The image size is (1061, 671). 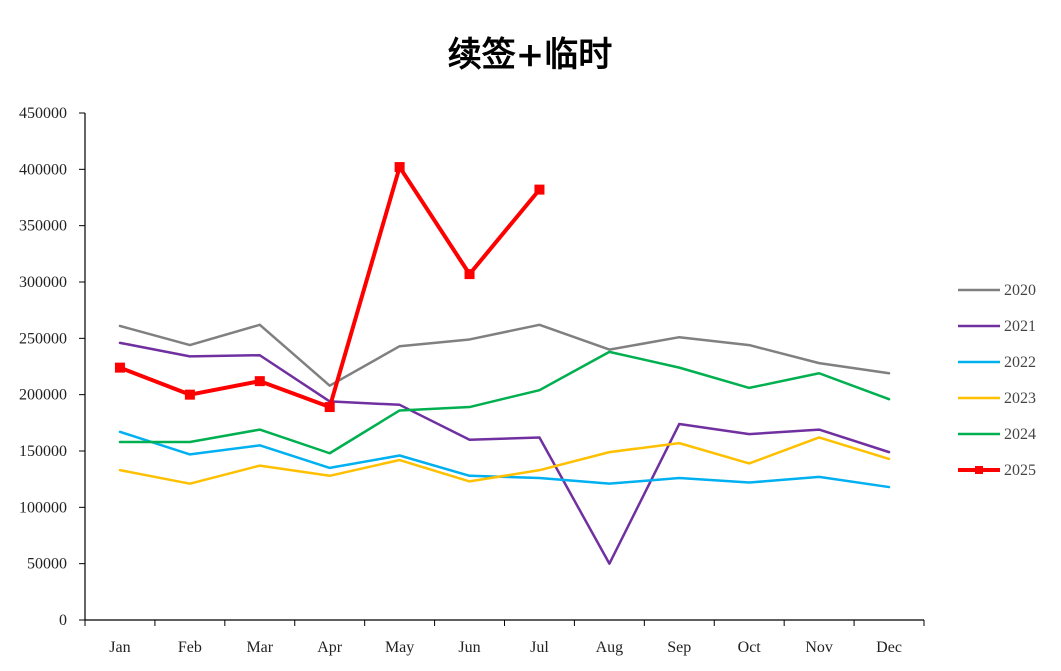 I want to click on x-tick-label: Apr, so click(x=330, y=647).